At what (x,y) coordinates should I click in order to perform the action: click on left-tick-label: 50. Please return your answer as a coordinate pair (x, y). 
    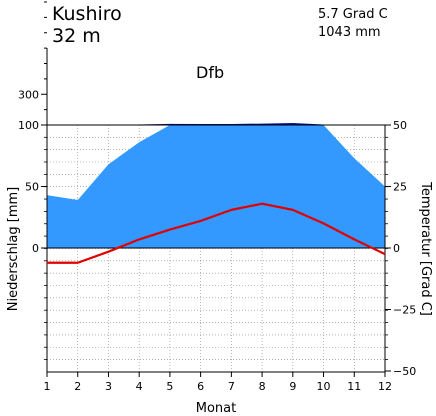
    Looking at the image, I should click on (32, 187).